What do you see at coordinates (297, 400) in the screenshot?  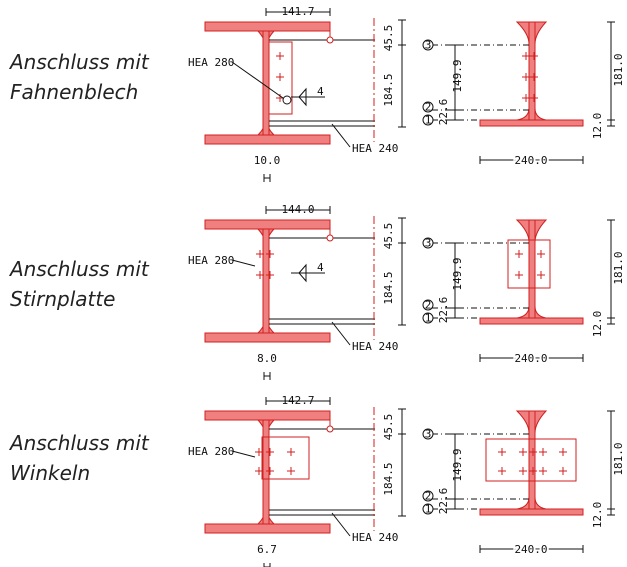 I see `label-top-dim: 142.7` at bounding box center [297, 400].